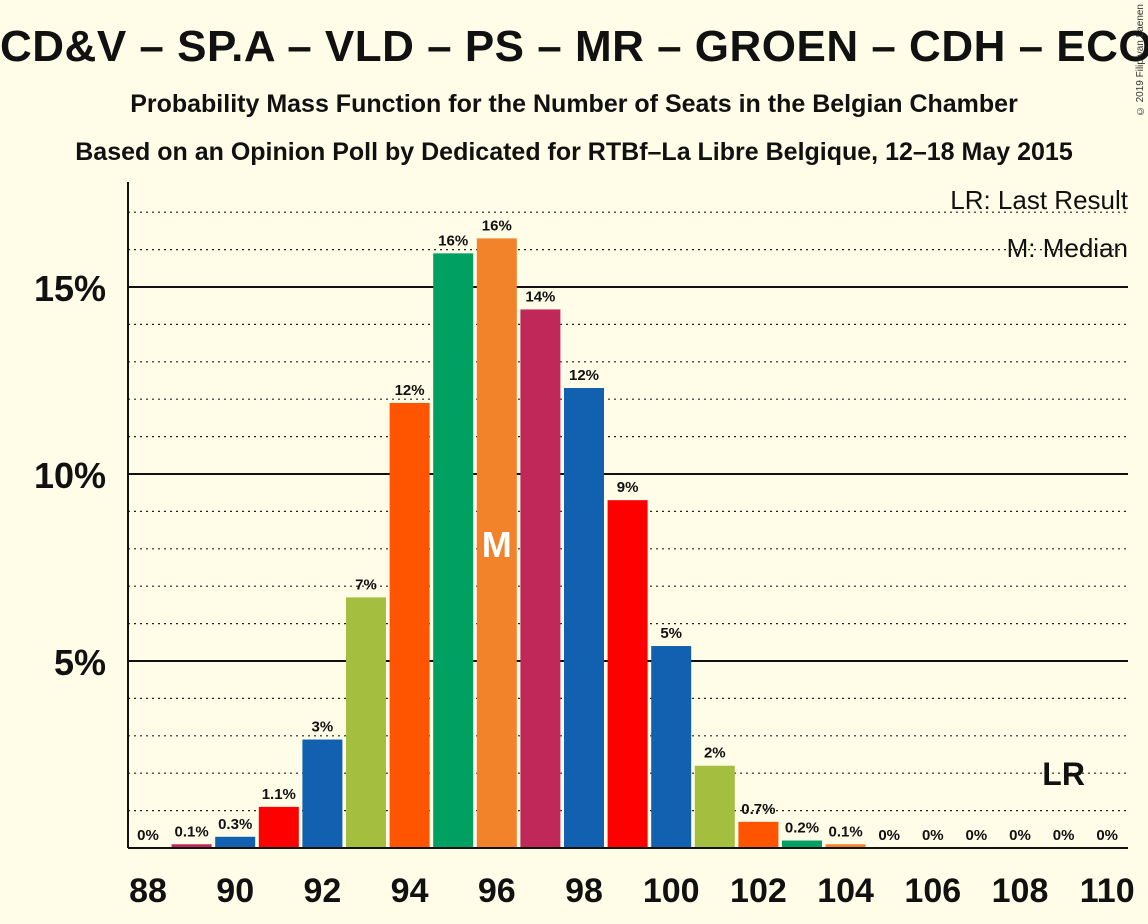 This screenshot has height=924, width=1148. I want to click on x-tick-label: 108, so click(1020, 891).